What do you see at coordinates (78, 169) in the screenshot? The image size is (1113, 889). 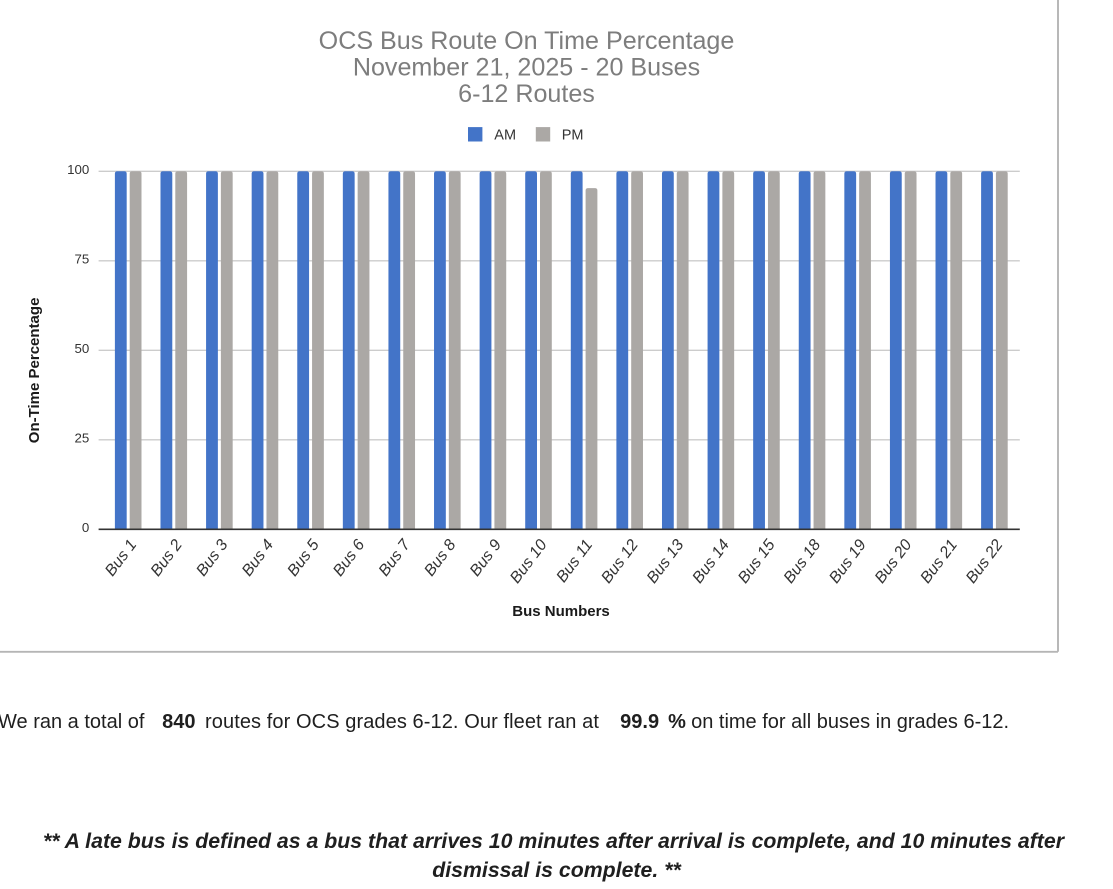 I see `svg-text: 100` at bounding box center [78, 169].